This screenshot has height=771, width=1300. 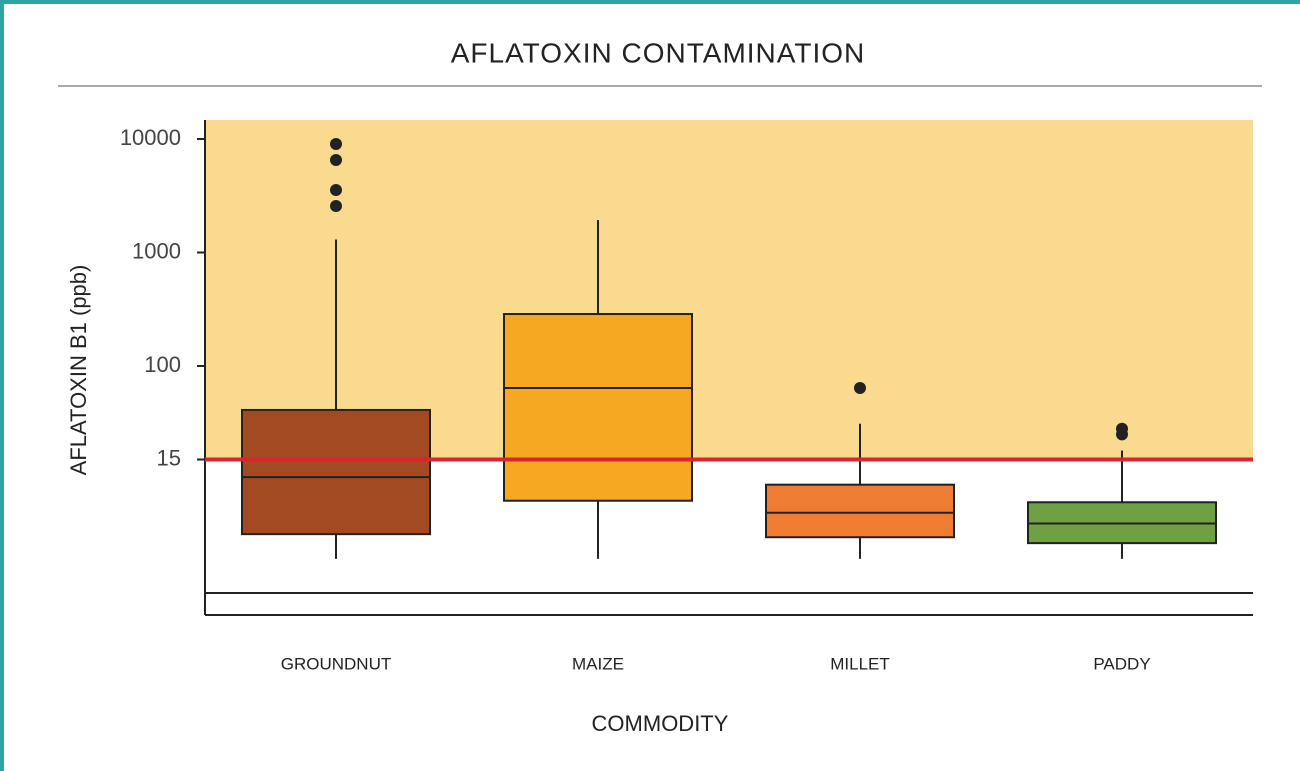 What do you see at coordinates (658, 52) in the screenshot?
I see `chart-title: AFLATOXIN CONTAMINATION` at bounding box center [658, 52].